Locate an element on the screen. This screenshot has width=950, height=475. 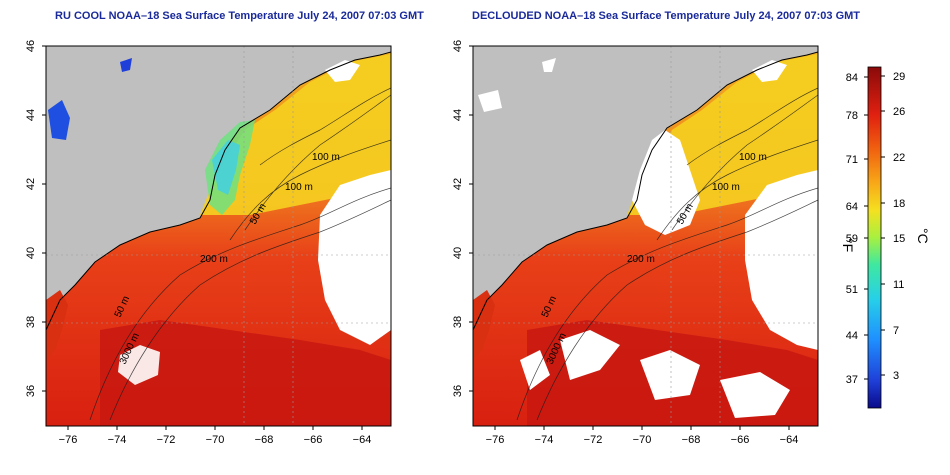
colorbar-f-tick-label: 71 is located at coordinates (852, 160).